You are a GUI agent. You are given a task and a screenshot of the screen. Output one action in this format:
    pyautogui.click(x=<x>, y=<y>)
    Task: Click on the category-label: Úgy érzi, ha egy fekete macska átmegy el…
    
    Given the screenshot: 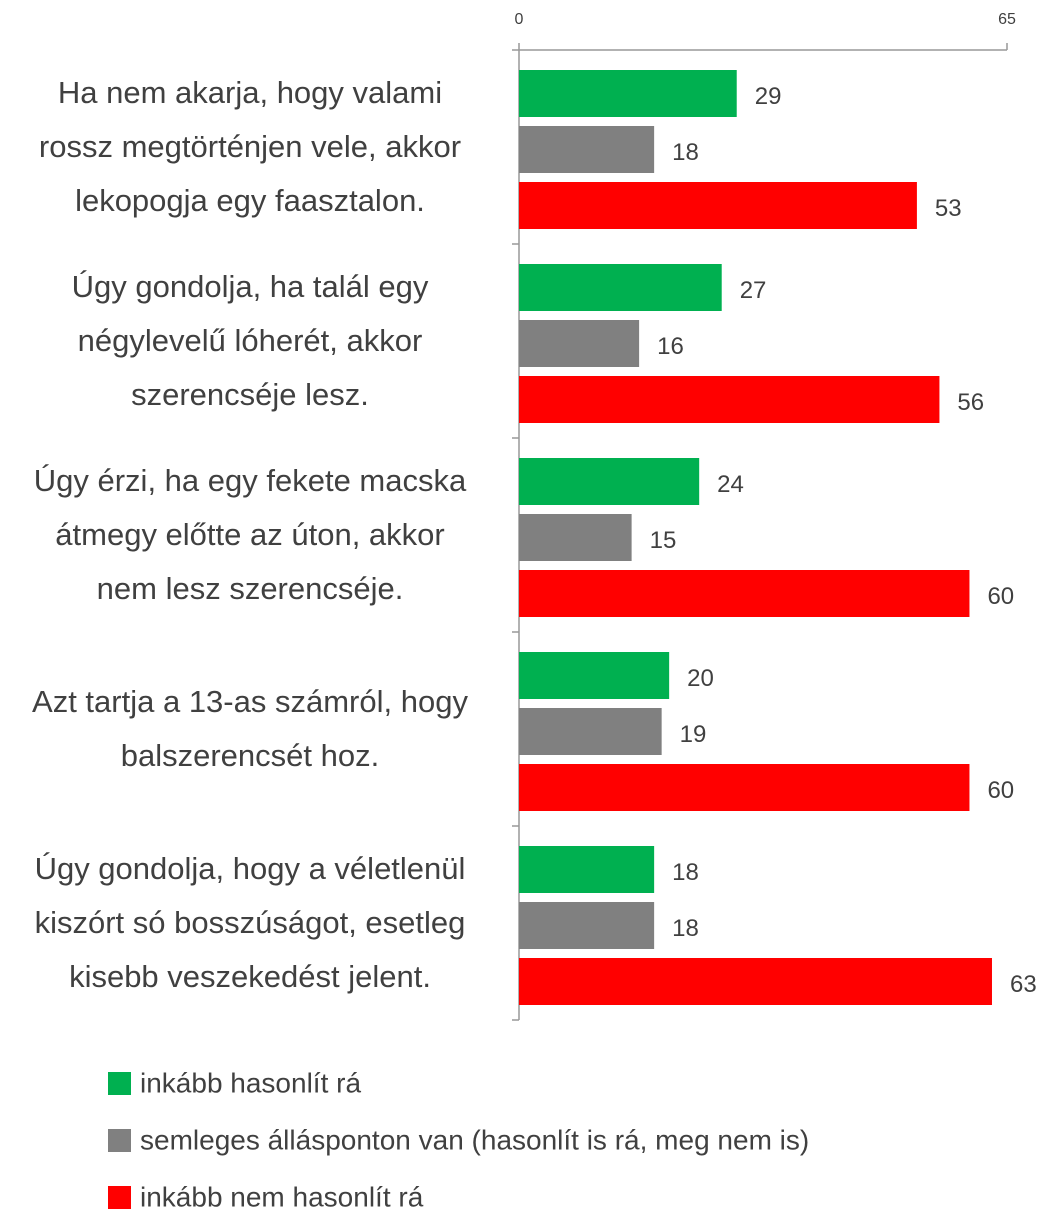 What is the action you would take?
    pyautogui.click(x=250, y=534)
    